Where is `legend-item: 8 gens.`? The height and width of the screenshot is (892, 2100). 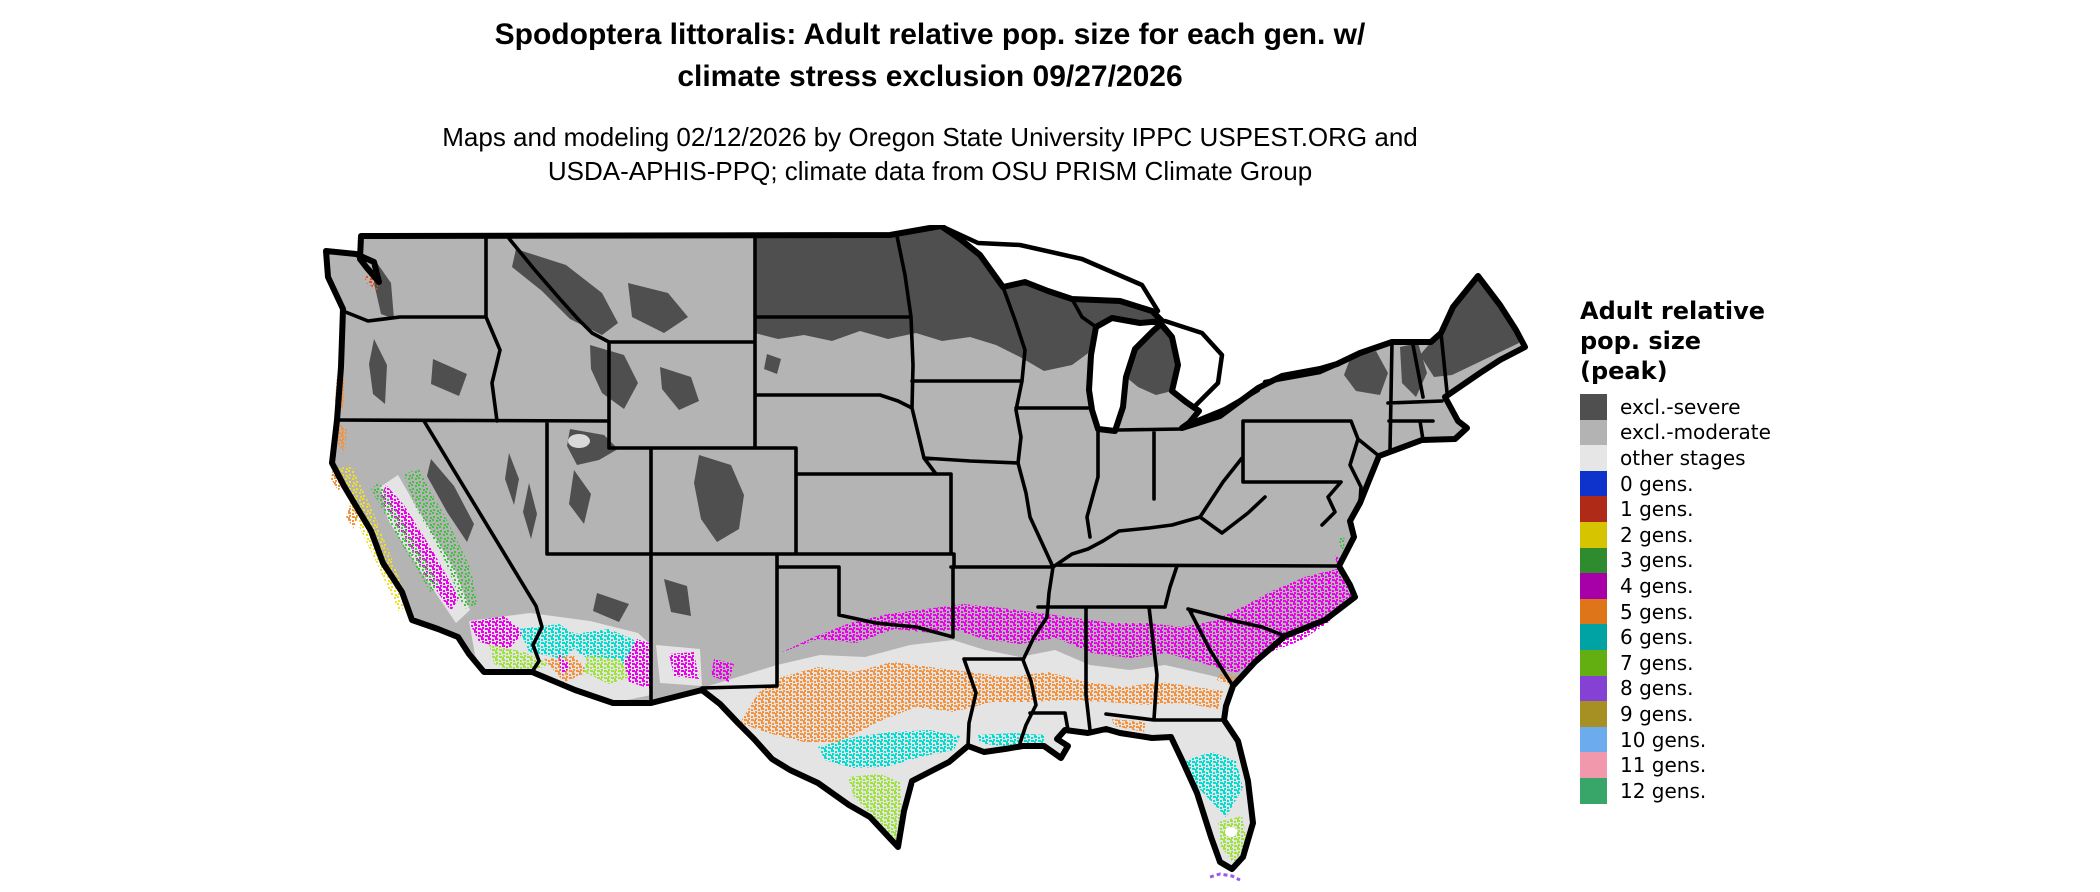 legend-item: 8 gens. is located at coordinates (1730, 688).